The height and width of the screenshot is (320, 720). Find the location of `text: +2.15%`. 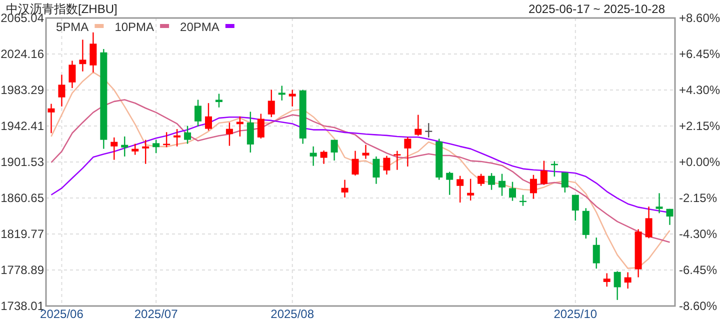

text: +2.15% is located at coordinates (699, 126).